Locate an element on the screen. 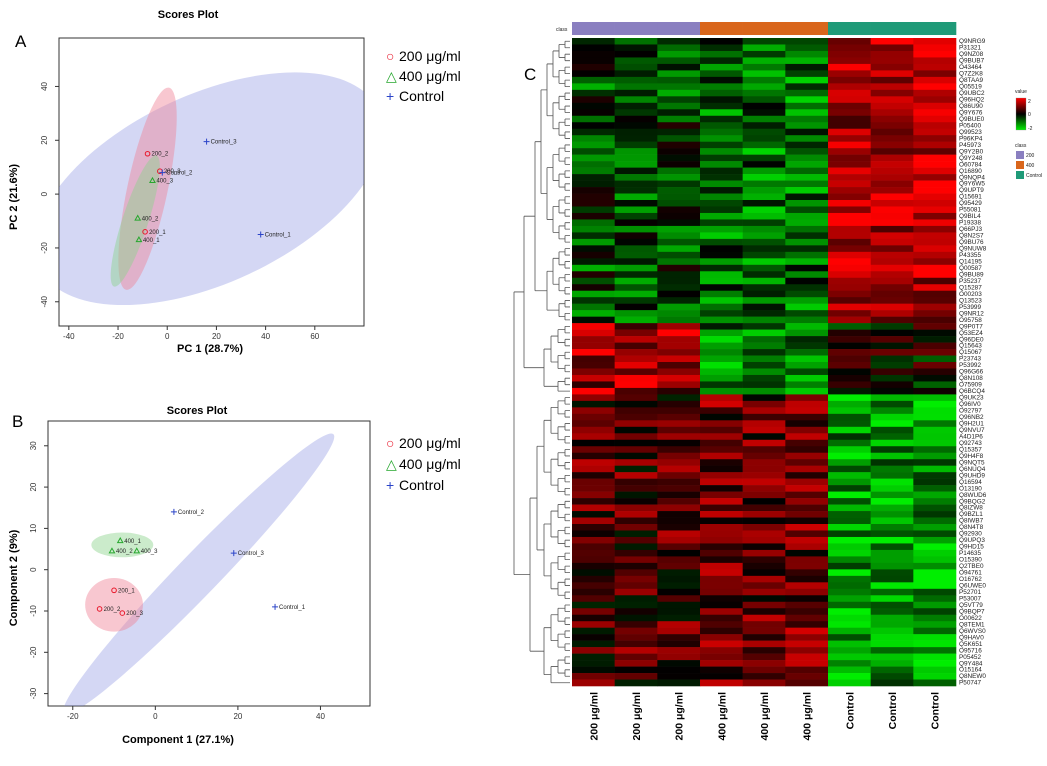  row-label: Q8IZW8 is located at coordinates (971, 508).